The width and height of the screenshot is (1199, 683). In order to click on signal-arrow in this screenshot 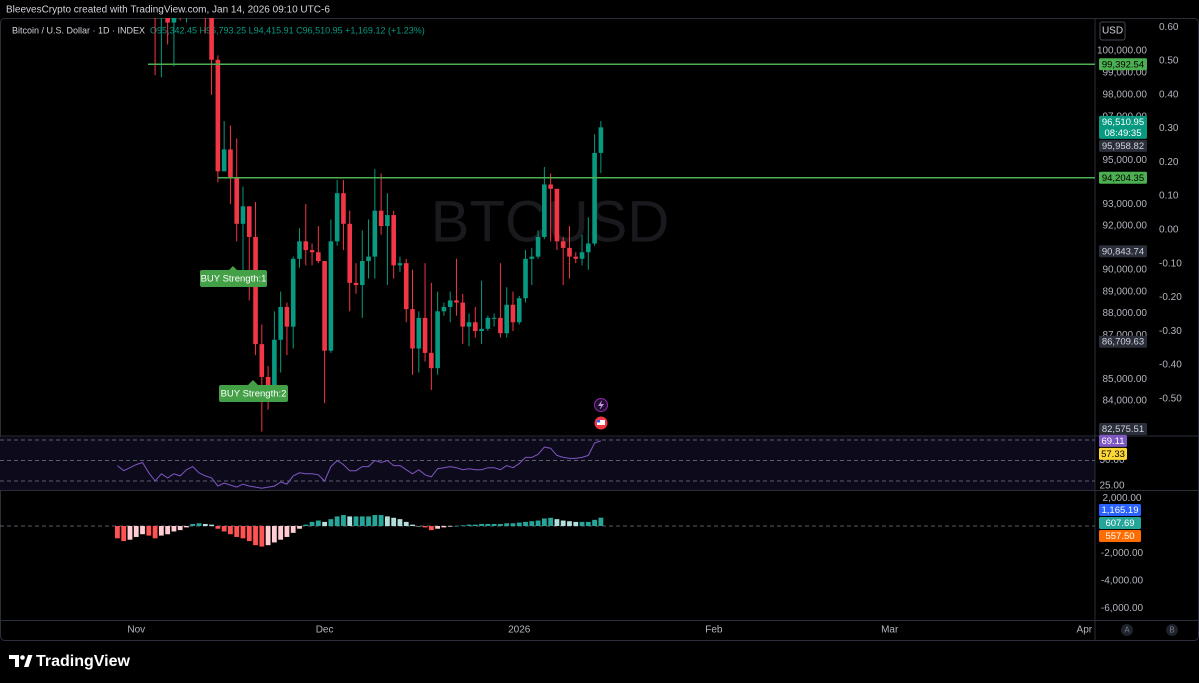, I will do `click(233, 268)`.